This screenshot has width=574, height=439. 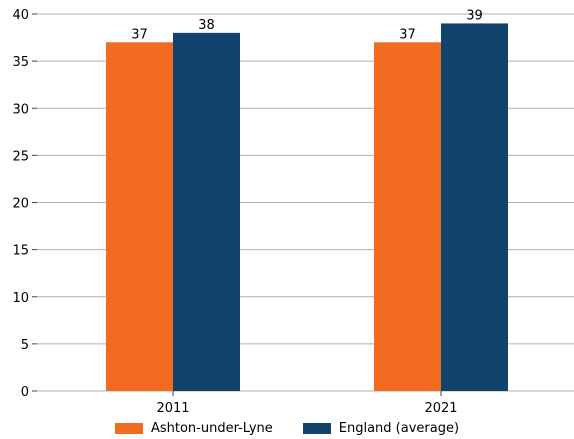 I want to click on bar-england-2011, so click(x=206, y=211).